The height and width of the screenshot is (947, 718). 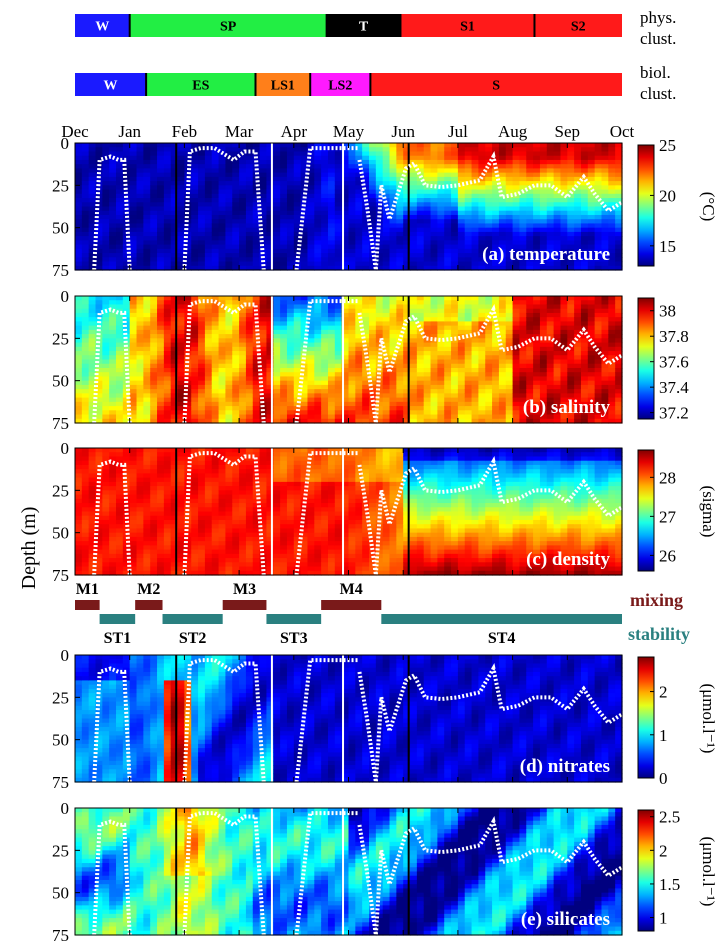 I want to click on panel-0-ytick-label-0: 0, so click(x=65, y=143).